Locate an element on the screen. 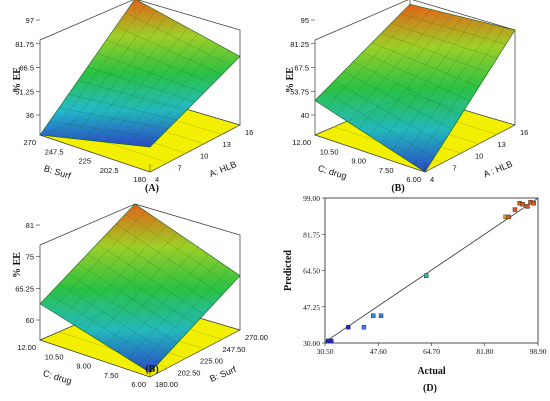 This screenshot has height=401, width=550. p1-x-axis-title: A : HLB is located at coordinates (498, 169).